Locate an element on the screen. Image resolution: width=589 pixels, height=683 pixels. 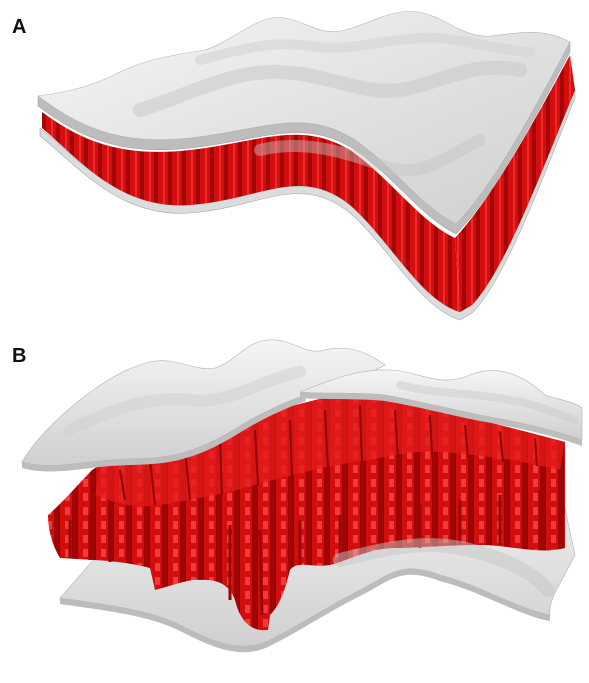
panel-b-core-front-stripes is located at coordinates (305, 553).